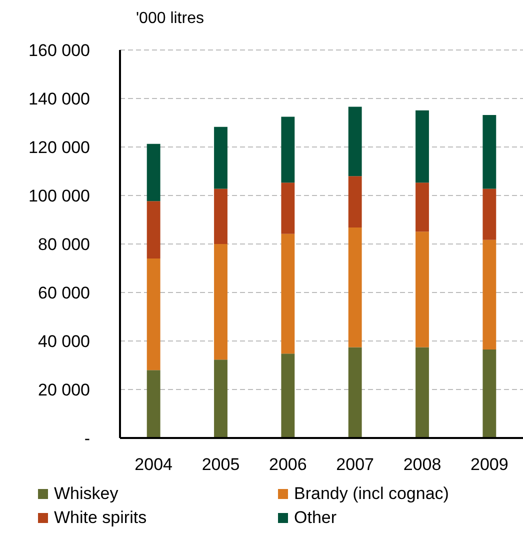 The height and width of the screenshot is (538, 523). Describe the element at coordinates (59, 50) in the screenshot. I see `y-tick-label: 160 000` at that location.